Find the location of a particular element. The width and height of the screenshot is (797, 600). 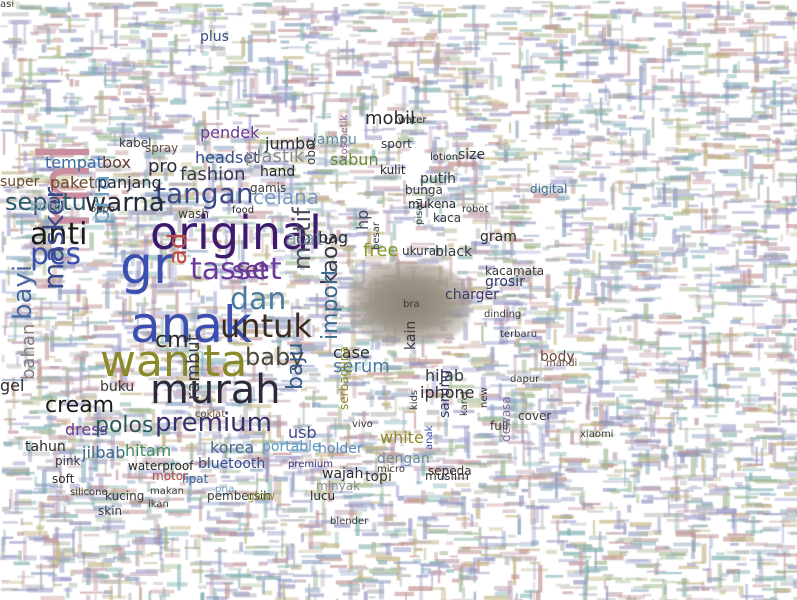

cloud-word: glow is located at coordinates (261, 496).